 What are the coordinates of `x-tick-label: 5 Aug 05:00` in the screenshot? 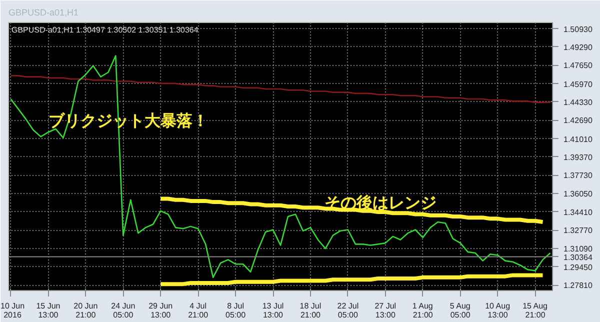 It's located at (460, 311).